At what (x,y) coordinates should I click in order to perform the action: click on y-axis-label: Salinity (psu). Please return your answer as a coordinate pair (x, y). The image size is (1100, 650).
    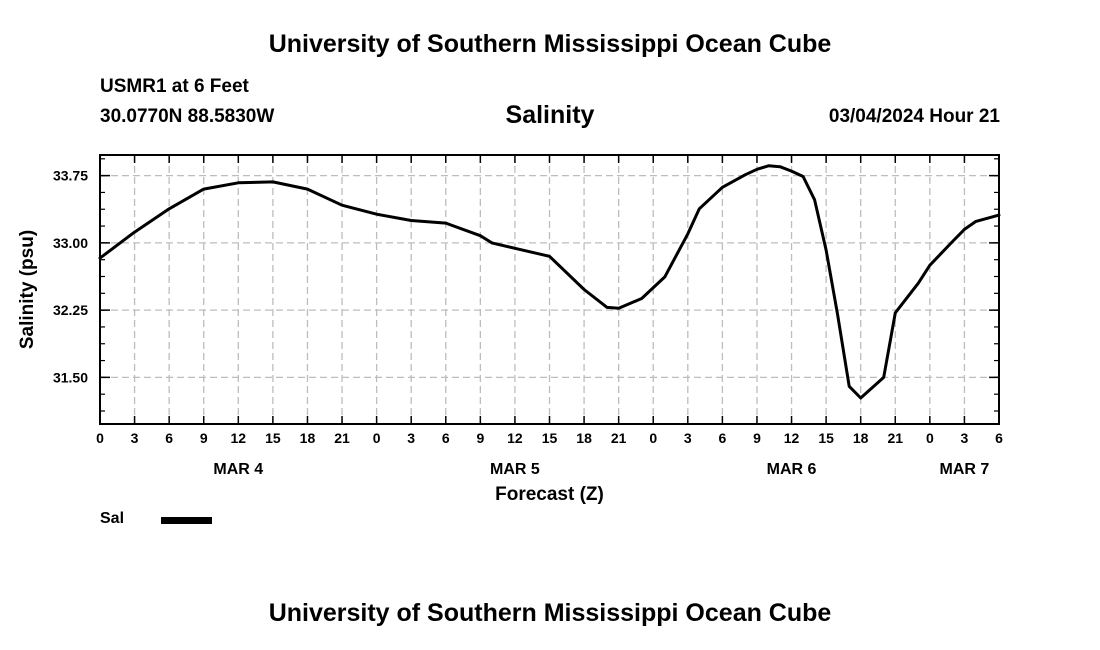
    Looking at the image, I should click on (27, 289).